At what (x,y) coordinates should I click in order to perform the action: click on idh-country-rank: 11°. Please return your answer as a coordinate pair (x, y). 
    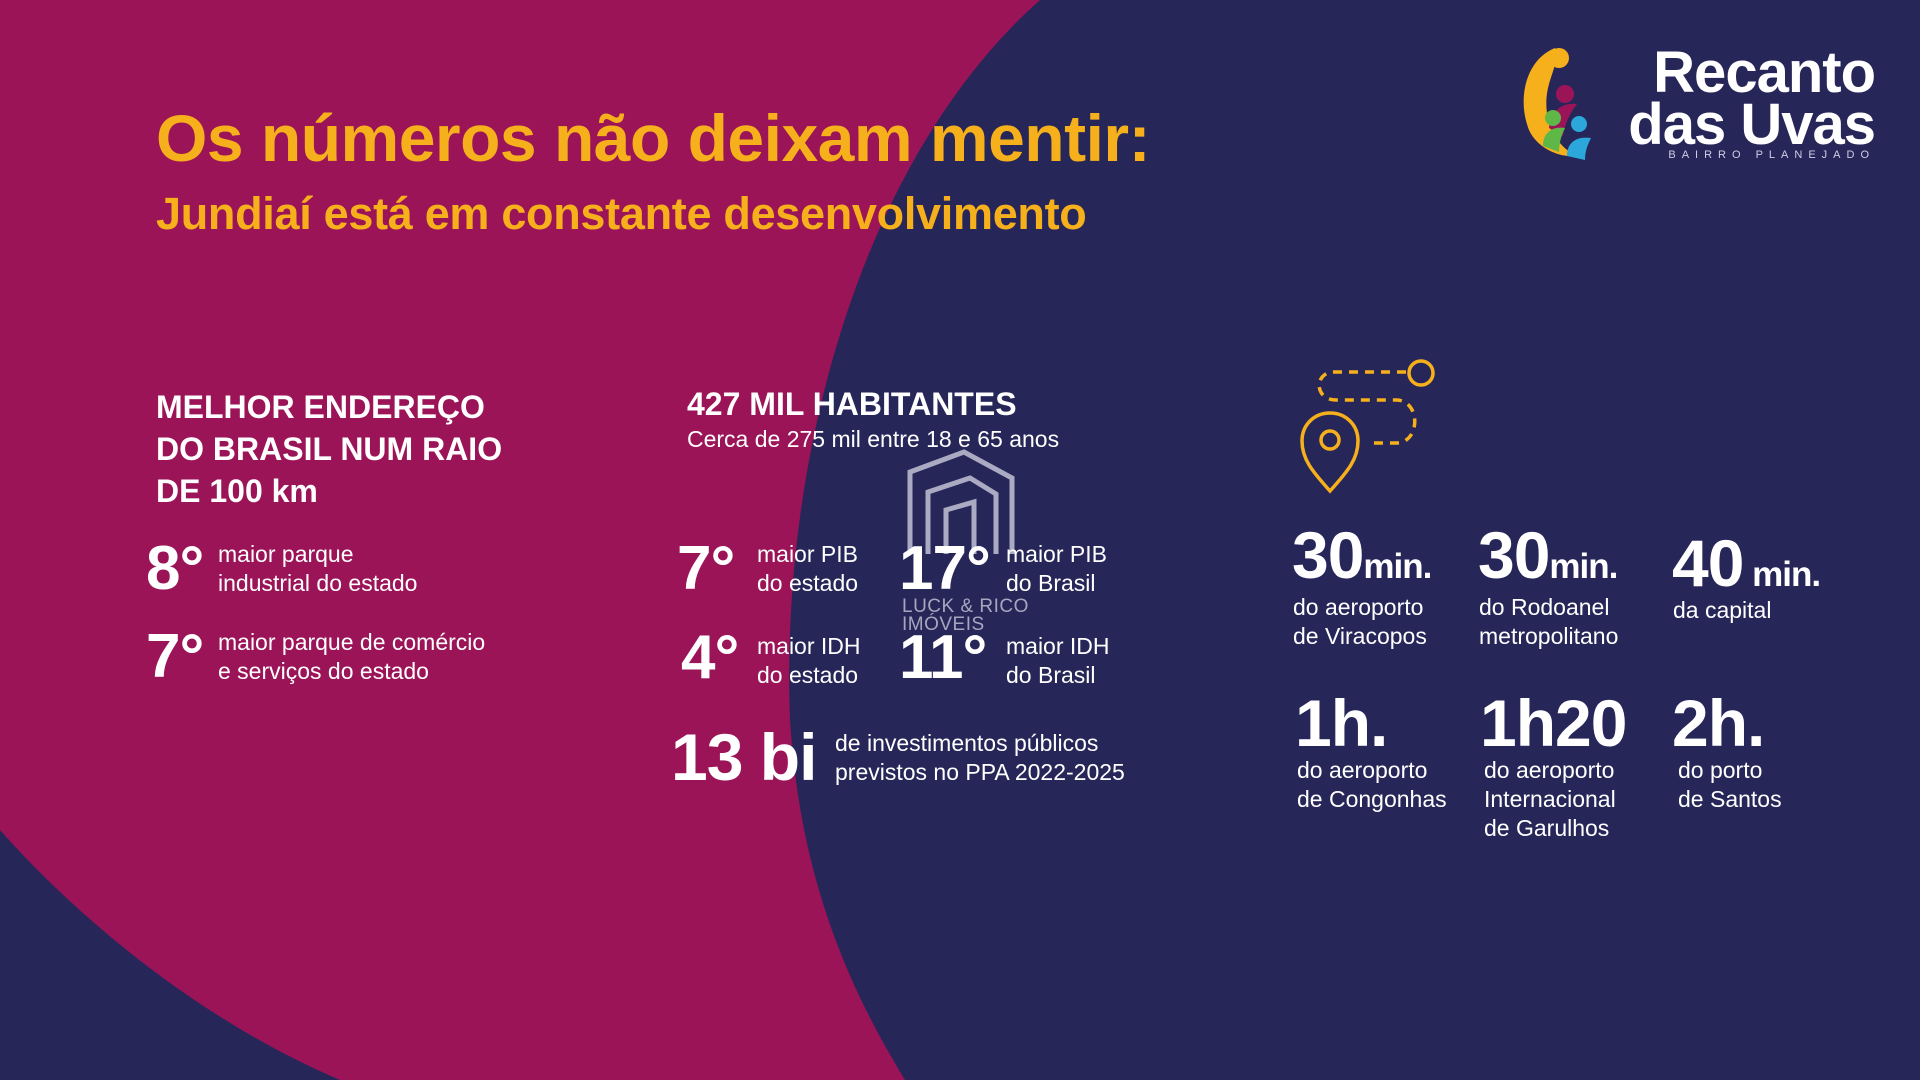
    Looking at the image, I should click on (943, 657).